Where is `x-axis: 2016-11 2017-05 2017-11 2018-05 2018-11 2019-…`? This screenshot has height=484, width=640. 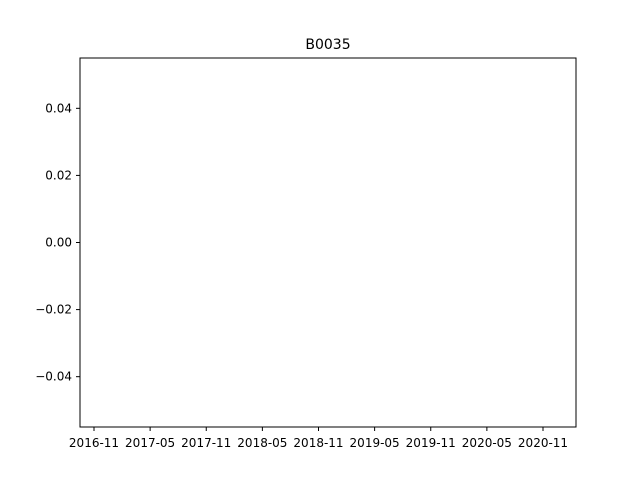
x-axis: 2016-11 2017-05 2017-11 2018-05 2018-11 2019-… is located at coordinates (318, 438).